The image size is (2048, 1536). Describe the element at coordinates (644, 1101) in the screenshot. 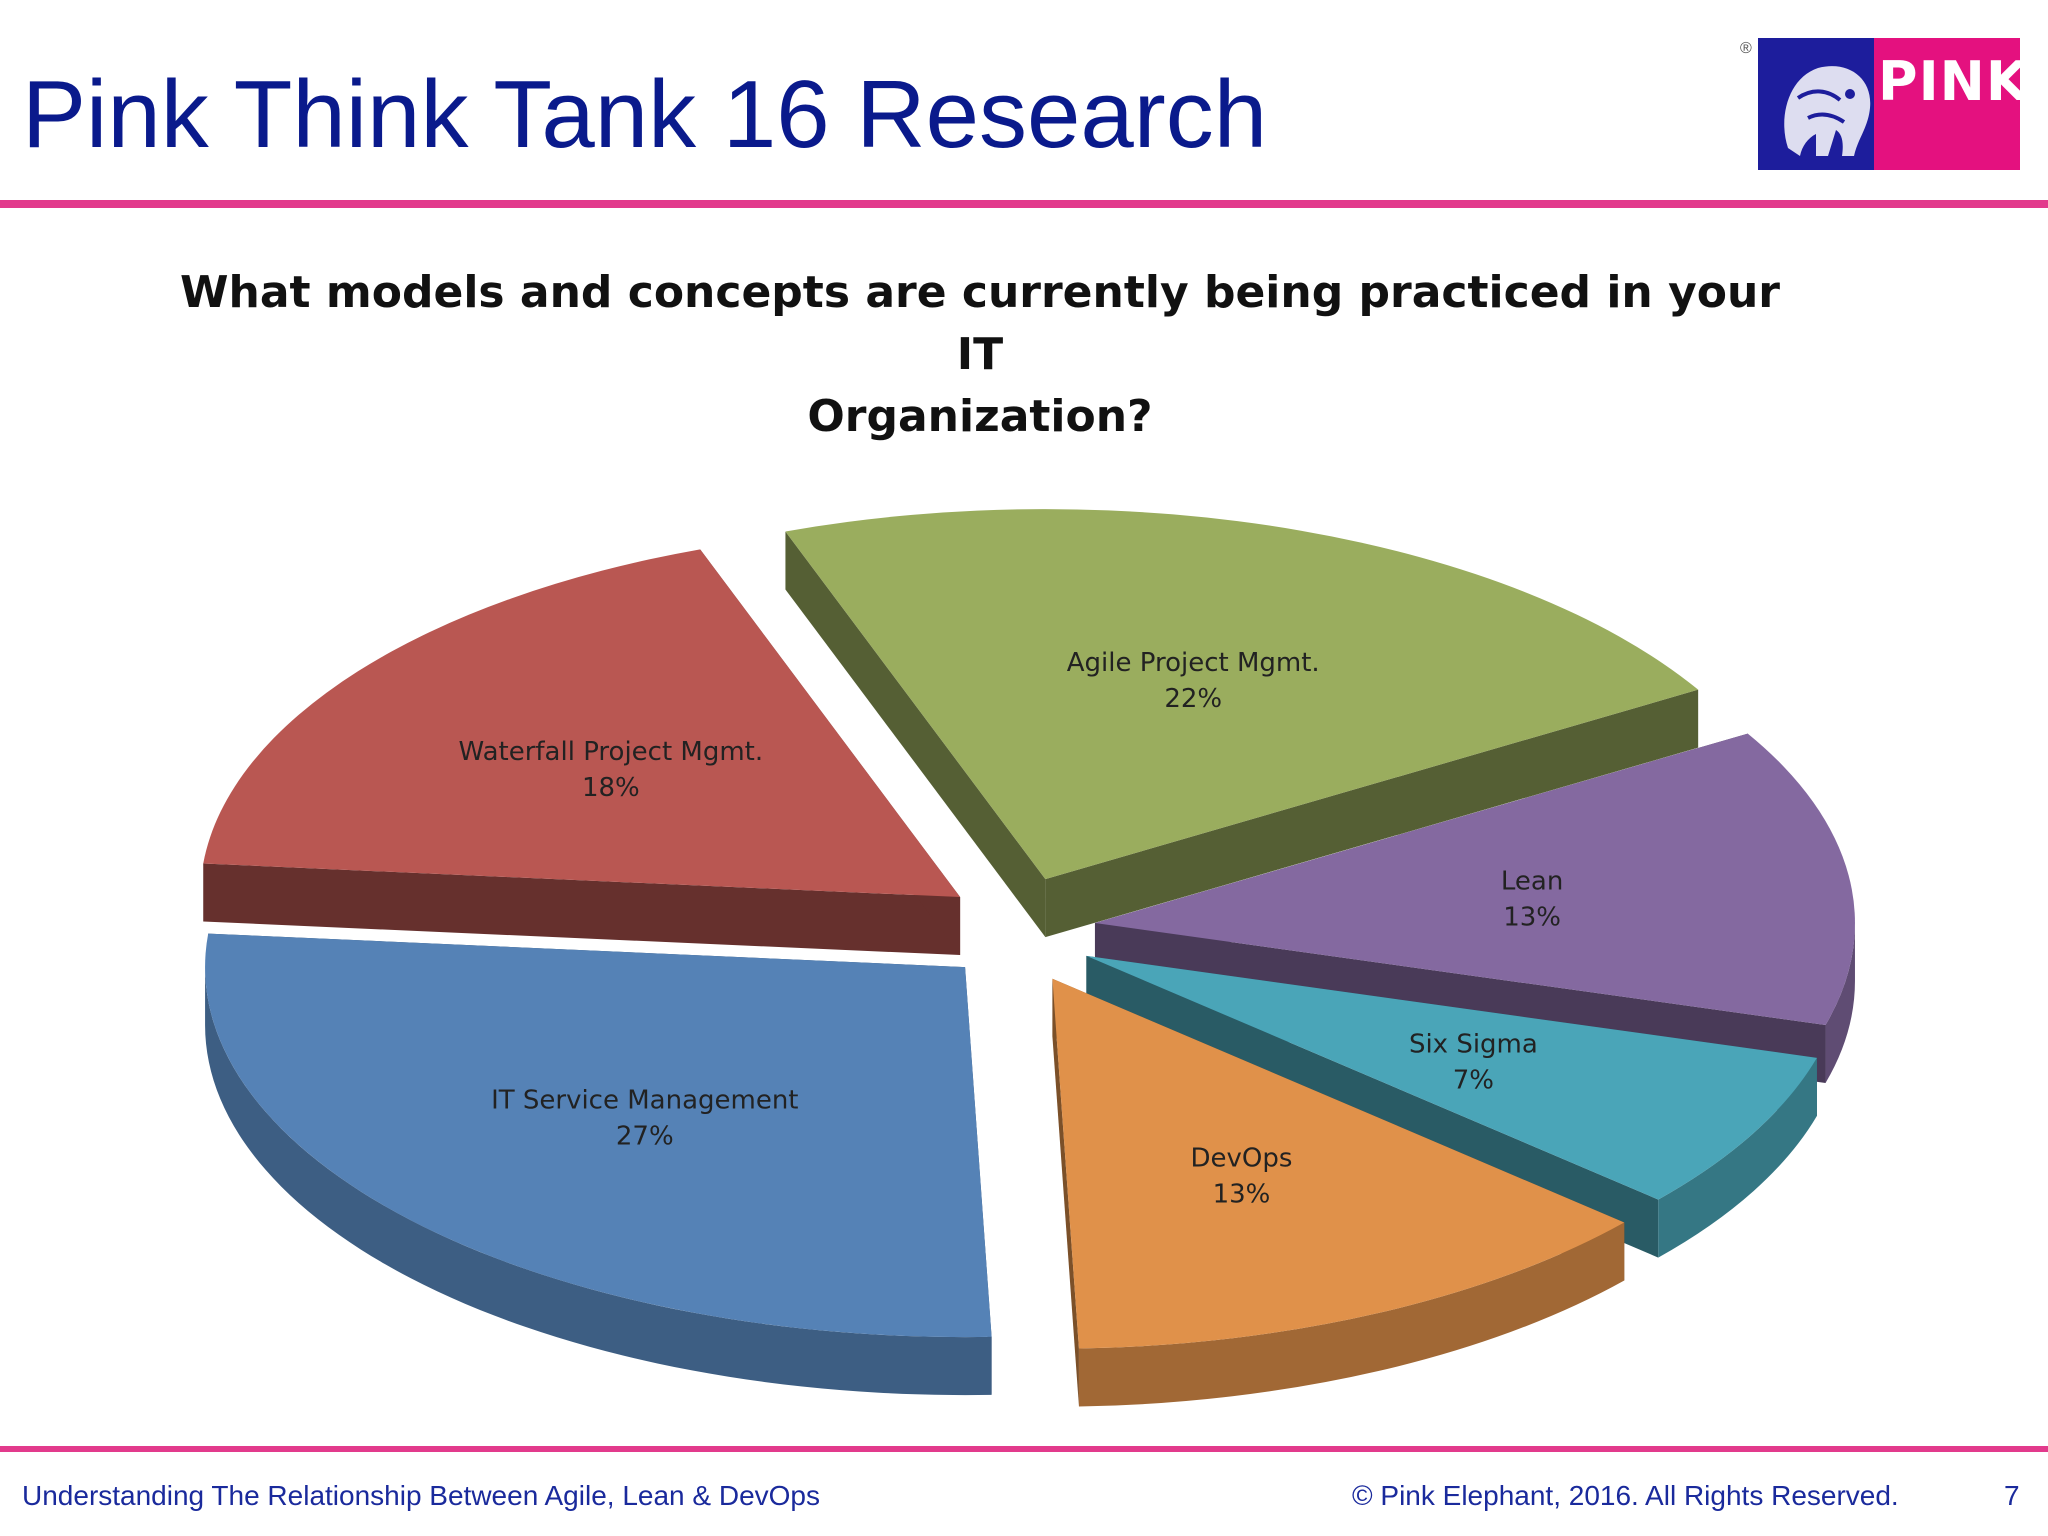

I see `slice-label-4: IT Service Management` at that location.